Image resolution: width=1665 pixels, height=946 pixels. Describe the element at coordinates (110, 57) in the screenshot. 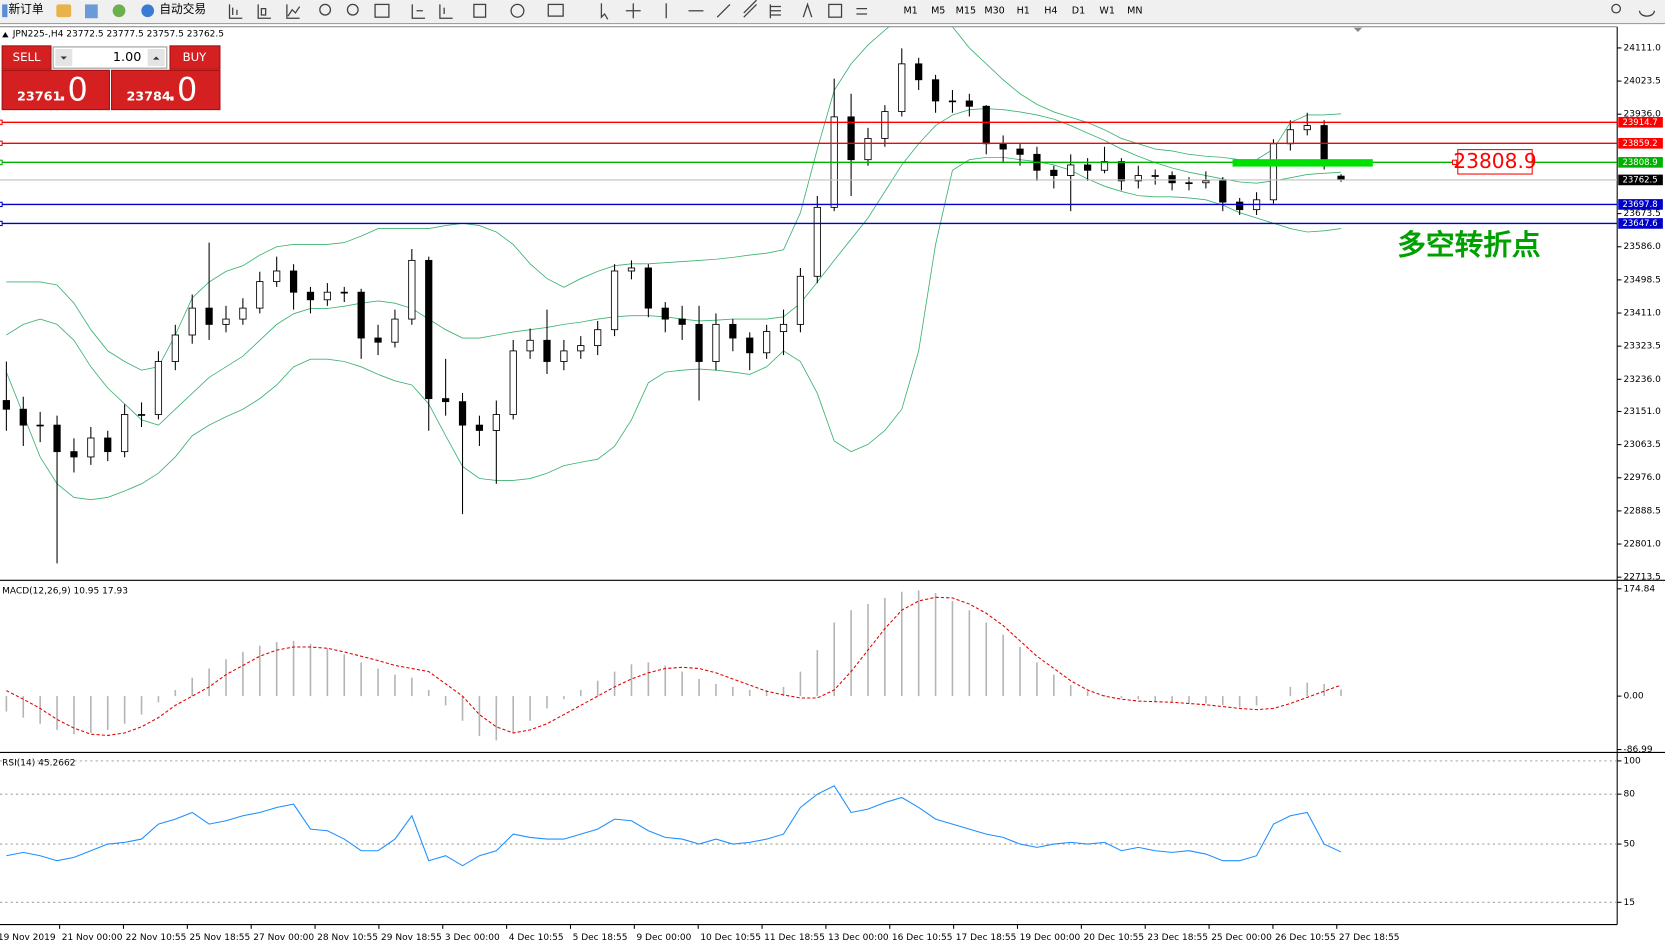

I see `lot-input` at that location.